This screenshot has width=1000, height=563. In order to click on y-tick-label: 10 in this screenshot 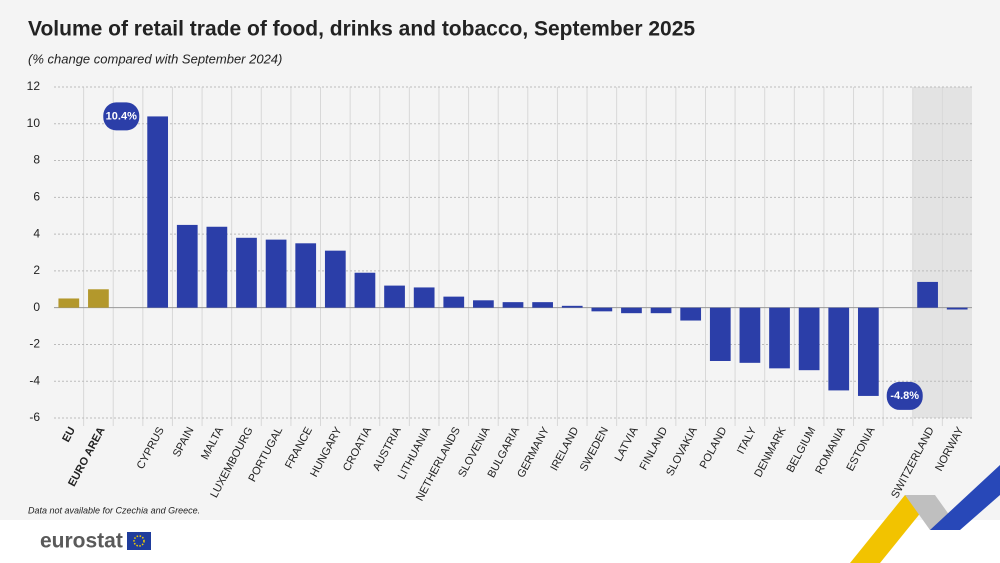, I will do `click(34, 123)`.